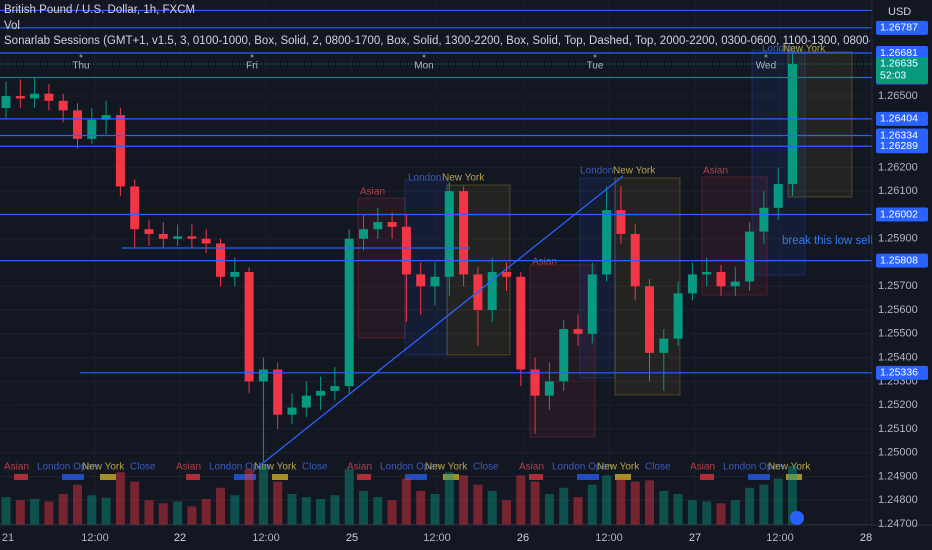 The image size is (932, 550). I want to click on x-tick-label: 27, so click(695, 538).